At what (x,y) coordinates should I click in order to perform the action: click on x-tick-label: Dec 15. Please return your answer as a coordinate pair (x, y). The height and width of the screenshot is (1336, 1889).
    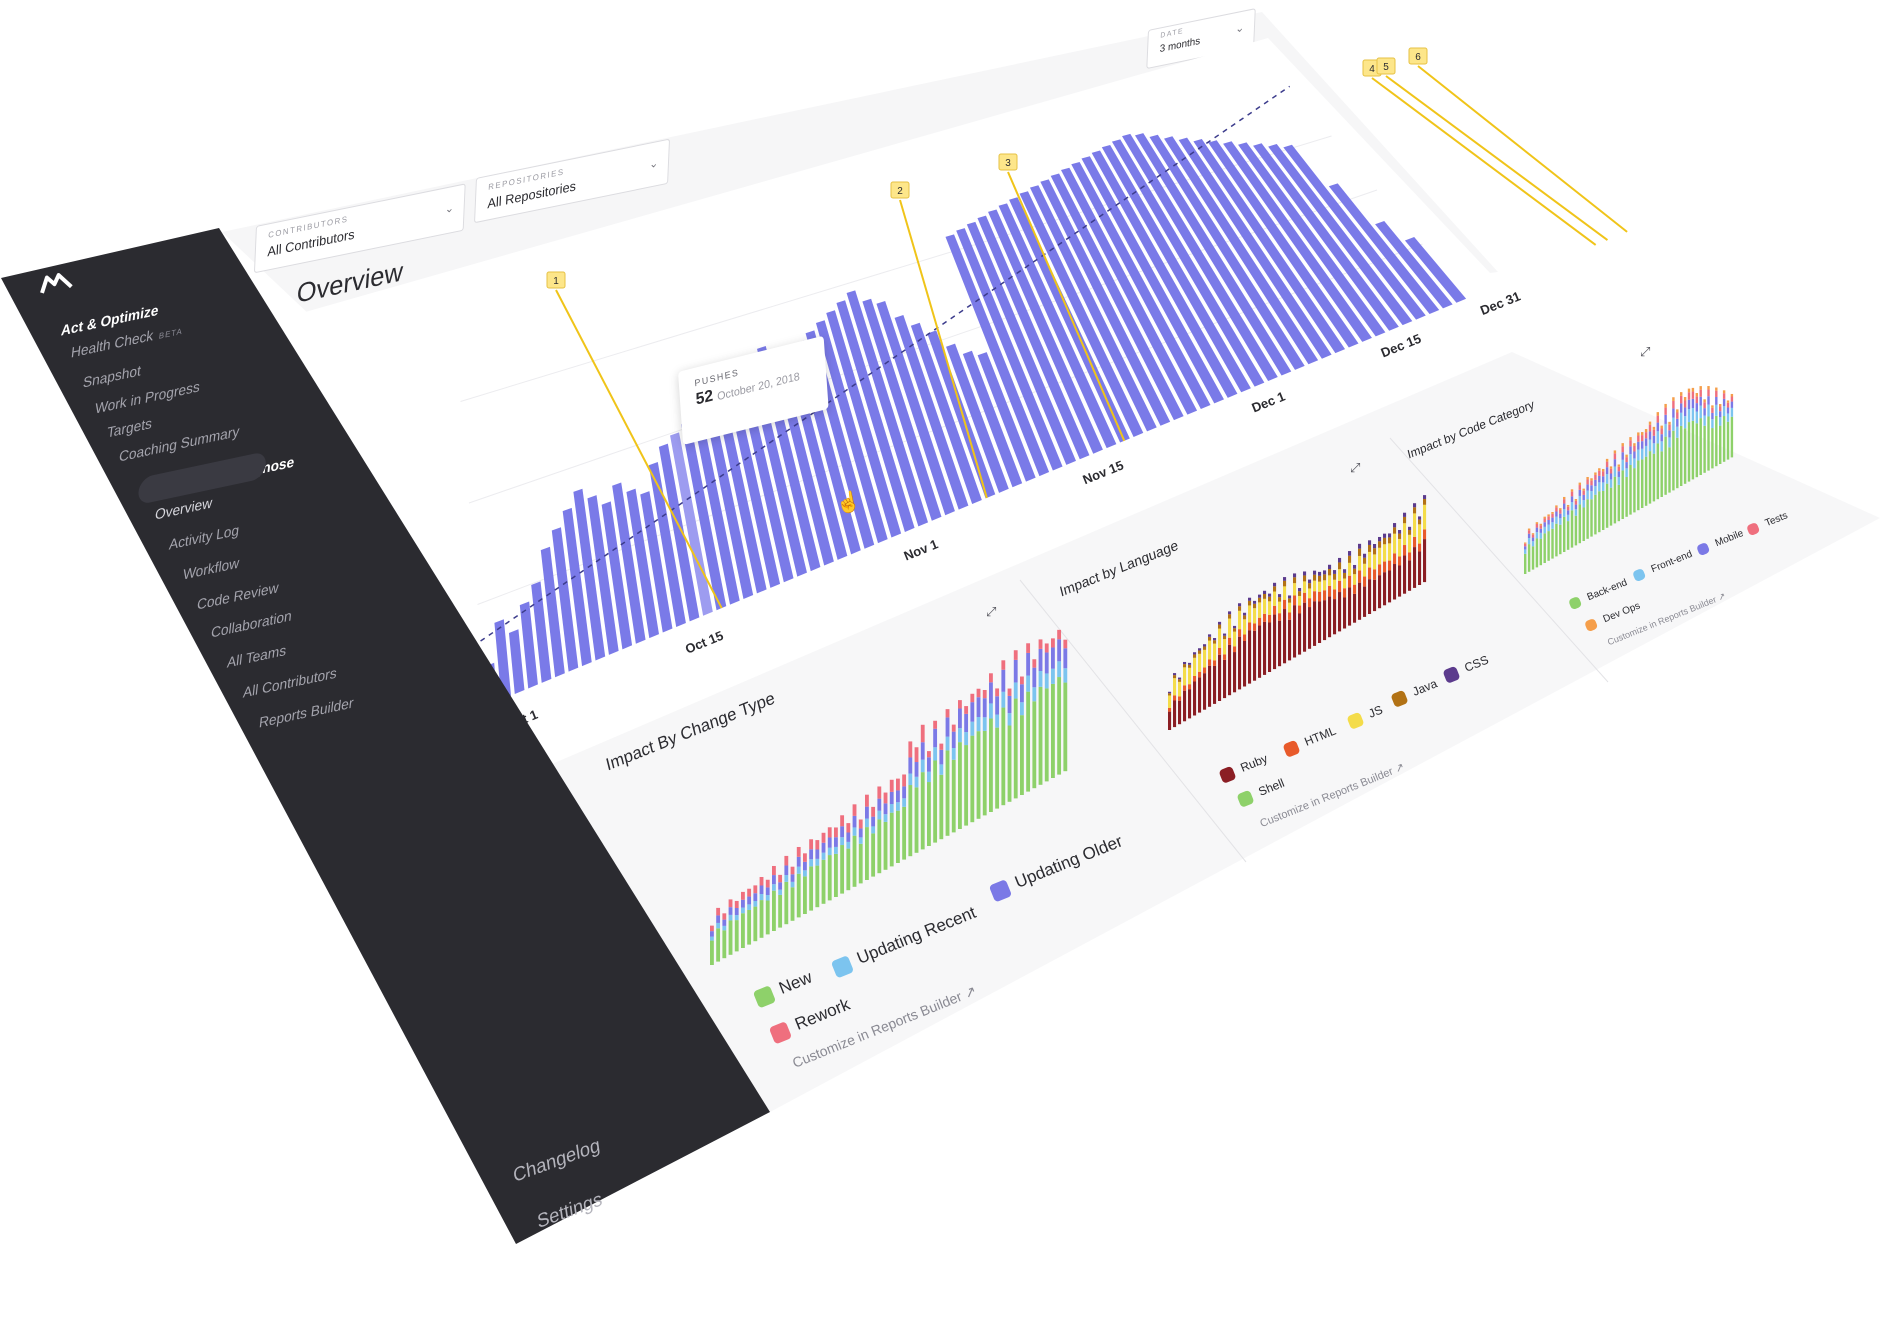
    Looking at the image, I should click on (1401, 346).